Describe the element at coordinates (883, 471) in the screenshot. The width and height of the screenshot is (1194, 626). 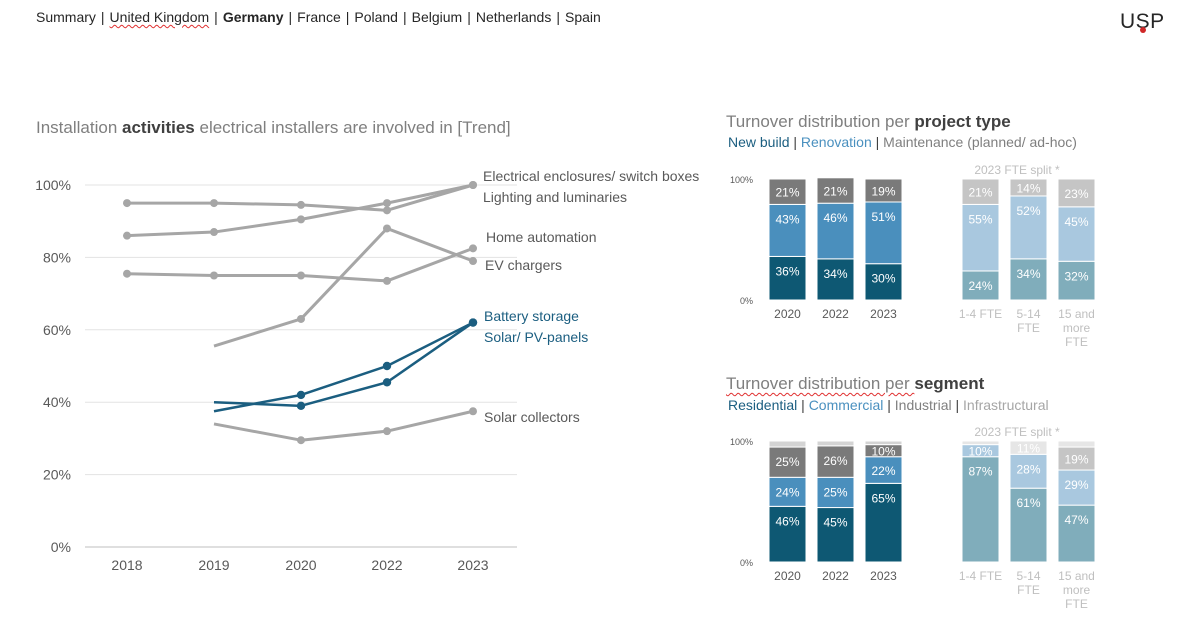
I see `bar-value-label: 22%` at that location.